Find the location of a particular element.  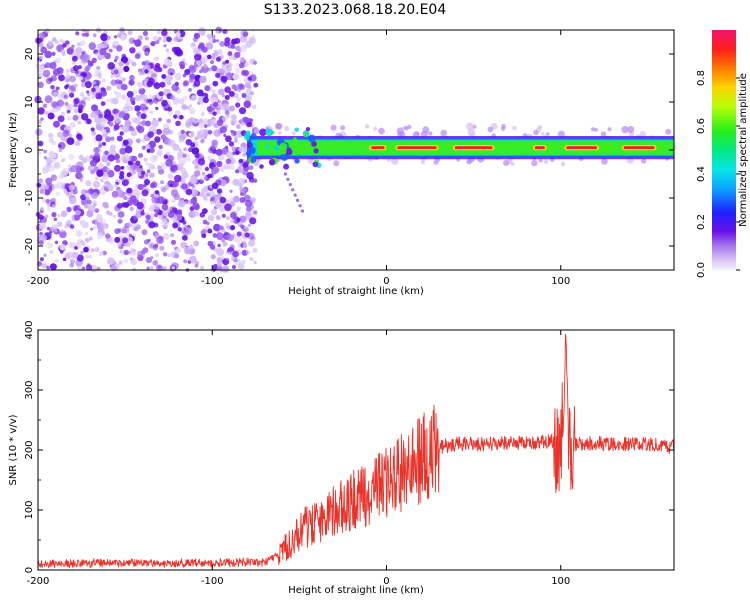

band-start-blob is located at coordinates (306, 134).